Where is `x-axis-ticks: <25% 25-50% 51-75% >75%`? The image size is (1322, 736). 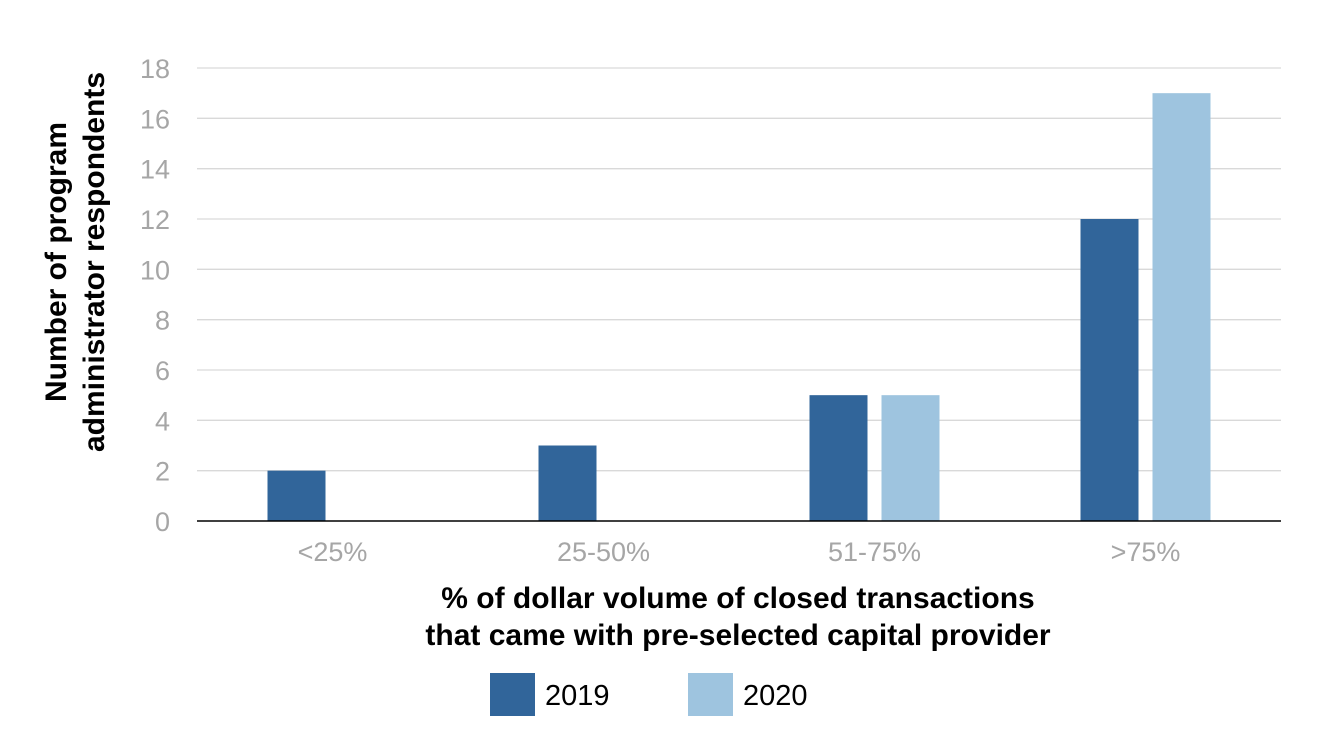 x-axis-ticks: <25% 25-50% 51-75% >75% is located at coordinates (739, 552).